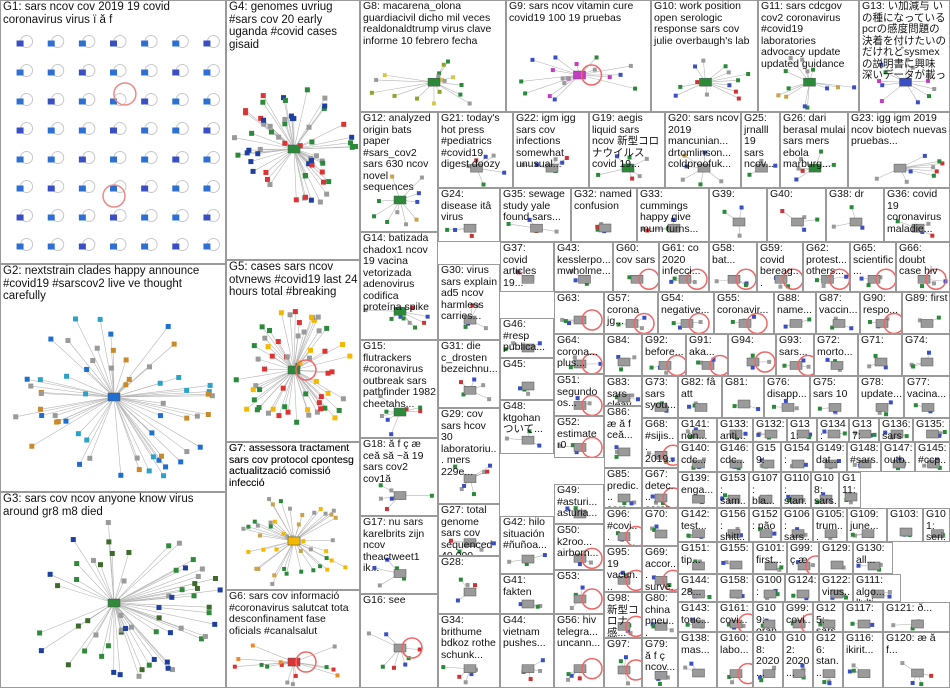 The image size is (950, 688). I want to click on group-cell-g129: G129:, so click(836, 558).